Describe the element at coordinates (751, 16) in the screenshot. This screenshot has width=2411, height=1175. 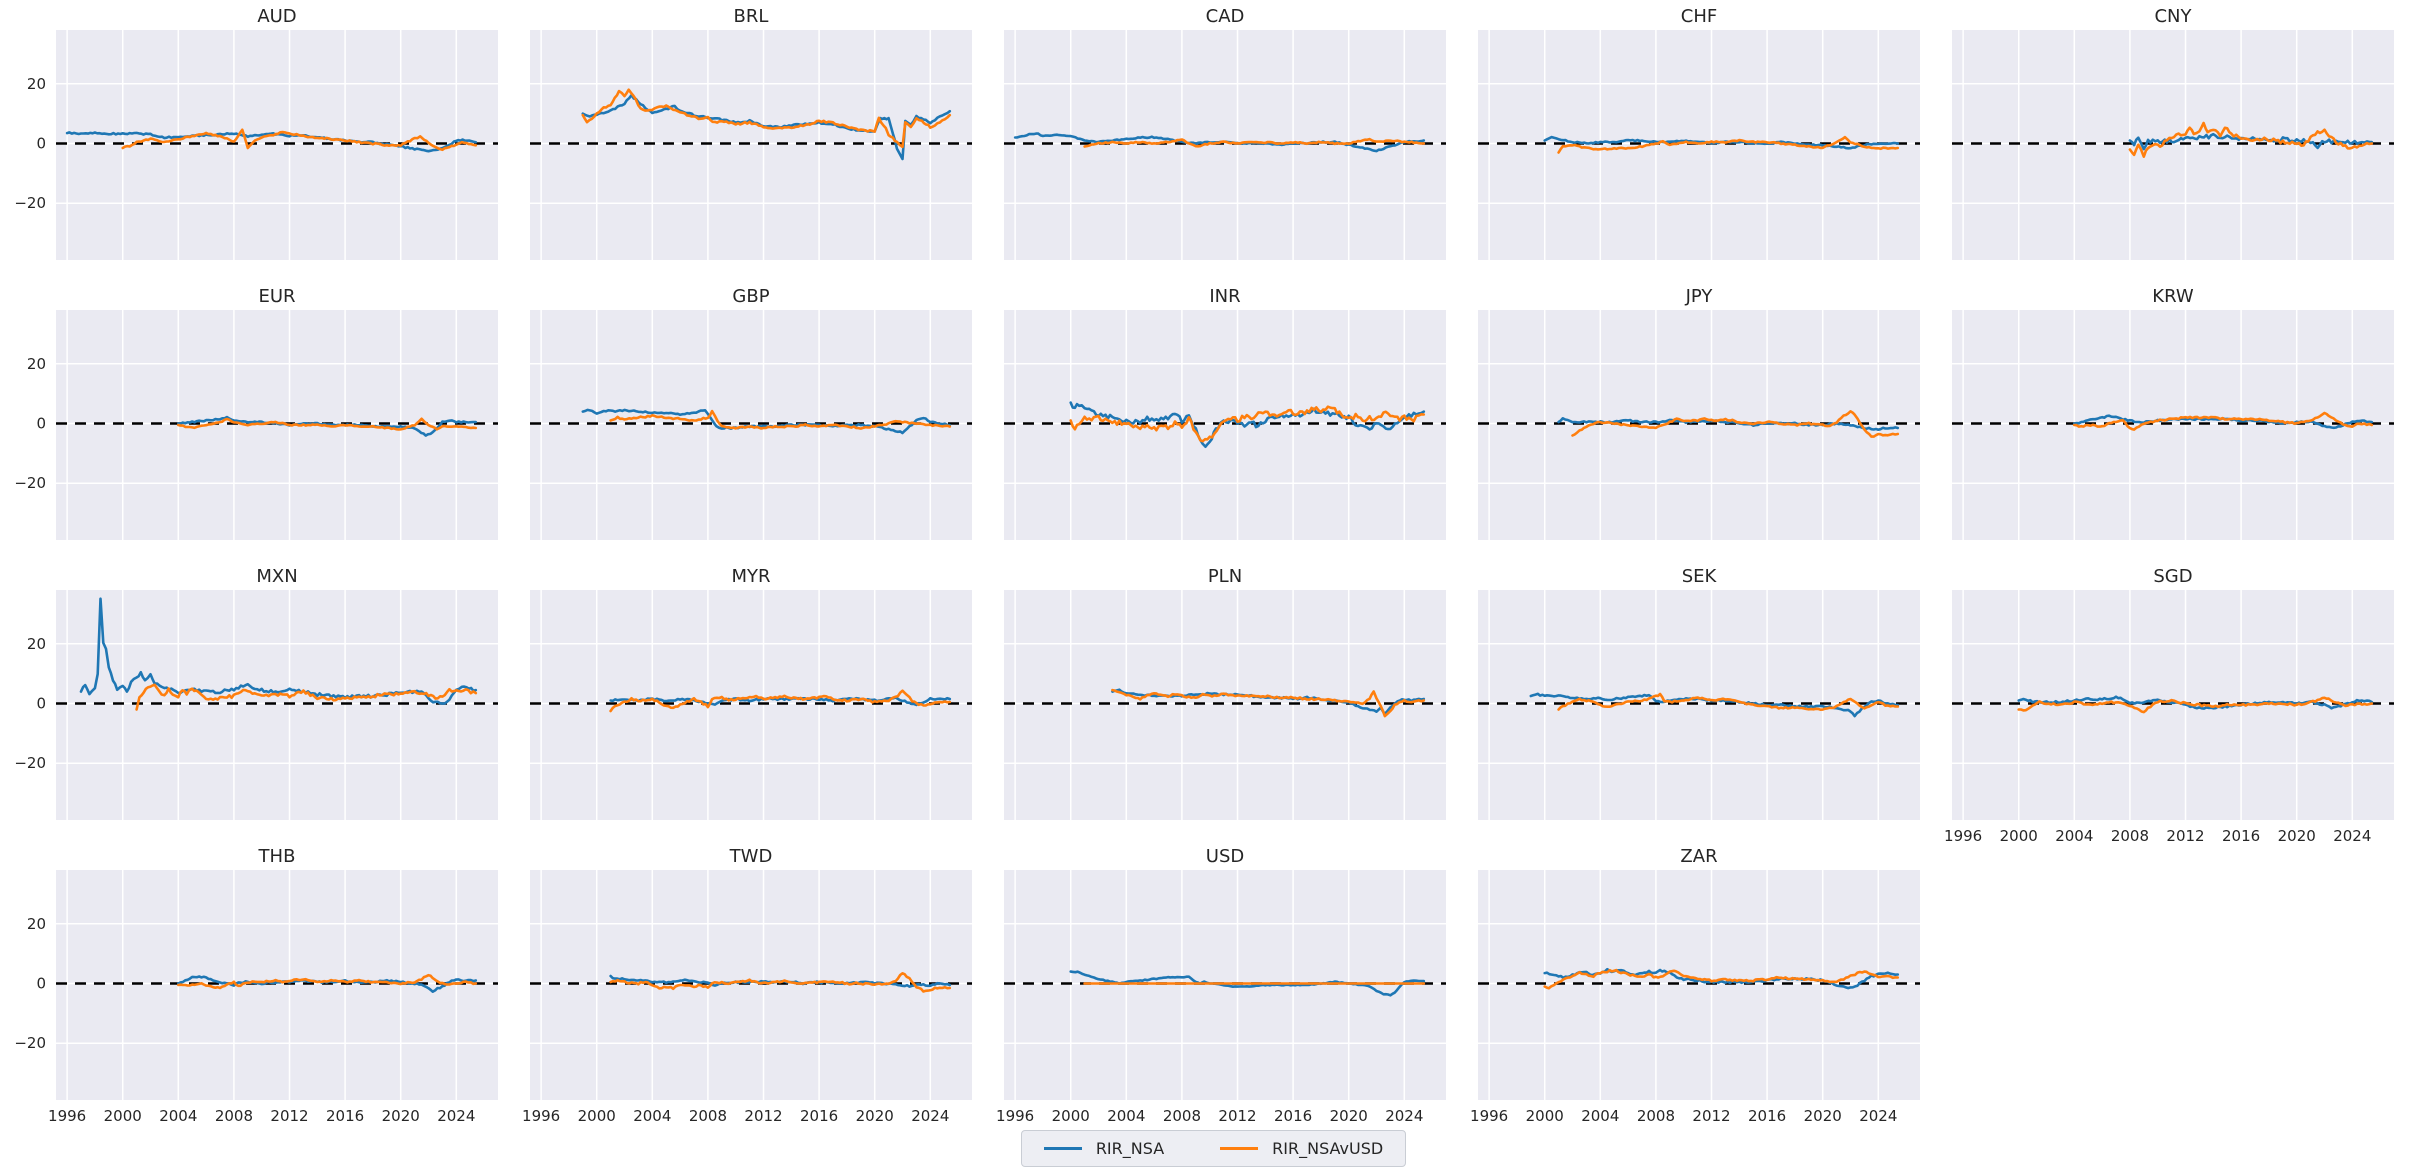
I see `panel-title-brl: BRL` at that location.